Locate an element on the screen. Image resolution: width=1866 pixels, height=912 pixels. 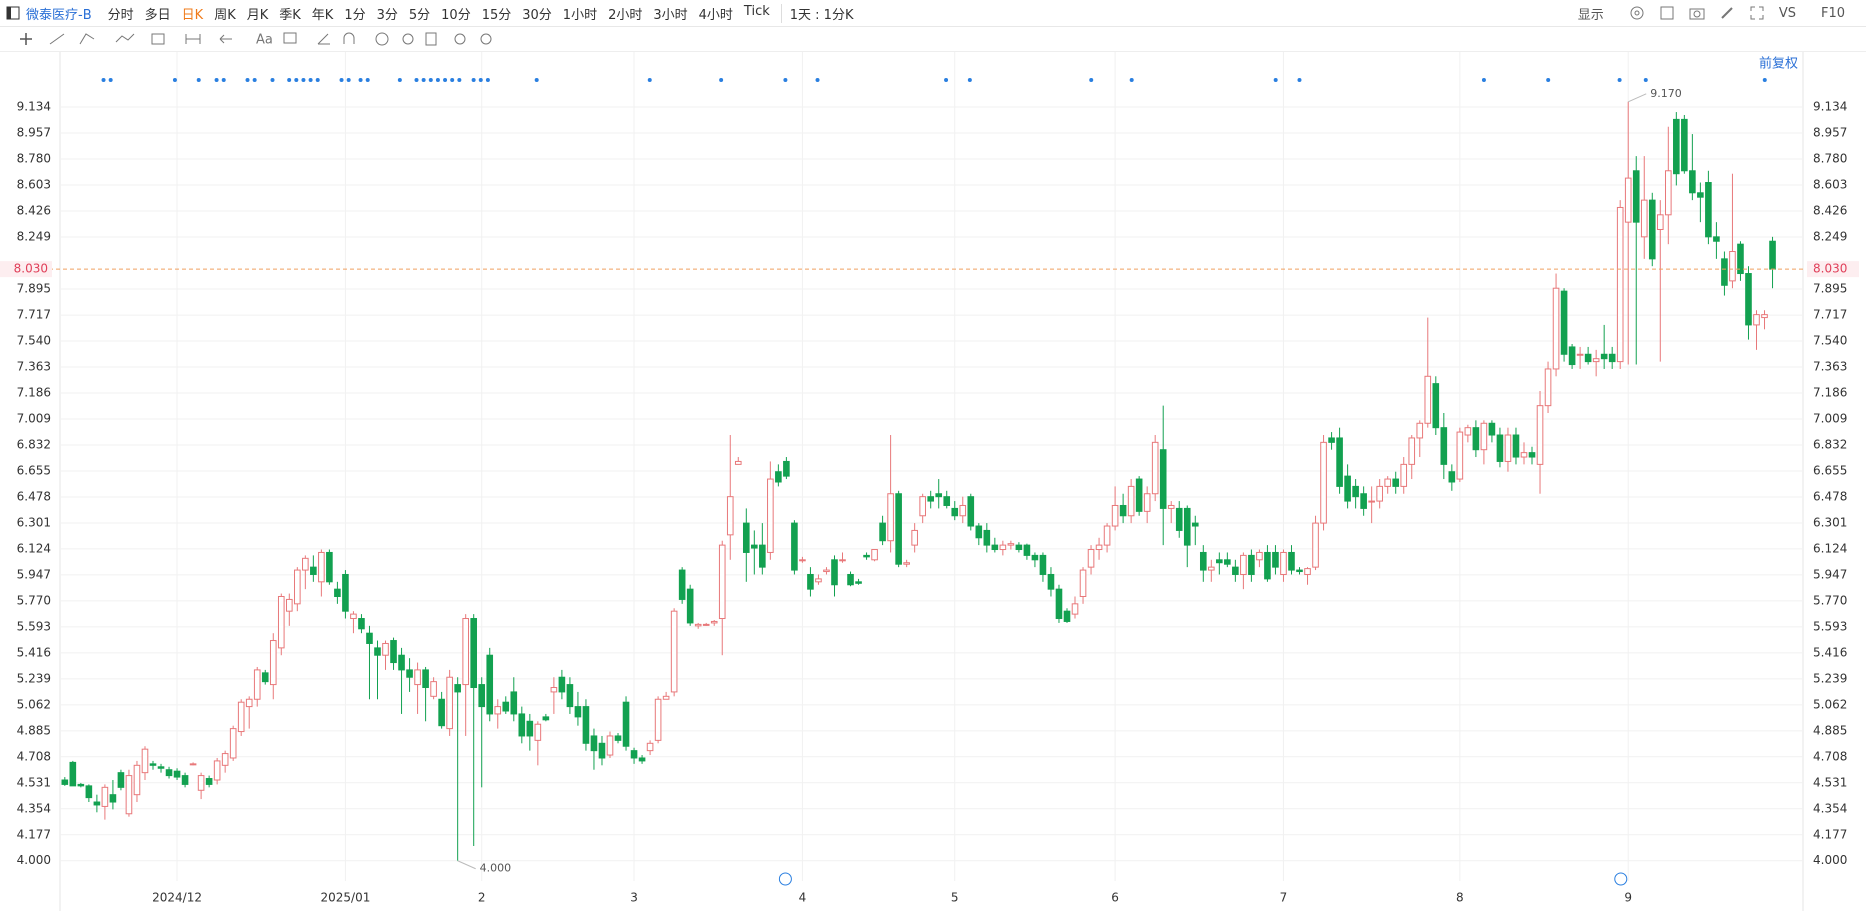
y-tick-label: 6.832 is located at coordinates (34, 444).